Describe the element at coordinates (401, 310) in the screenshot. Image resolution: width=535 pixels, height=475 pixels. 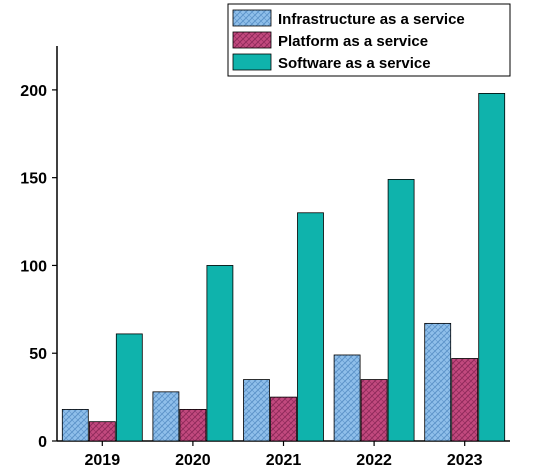
I see `bar-saas-2022` at that location.